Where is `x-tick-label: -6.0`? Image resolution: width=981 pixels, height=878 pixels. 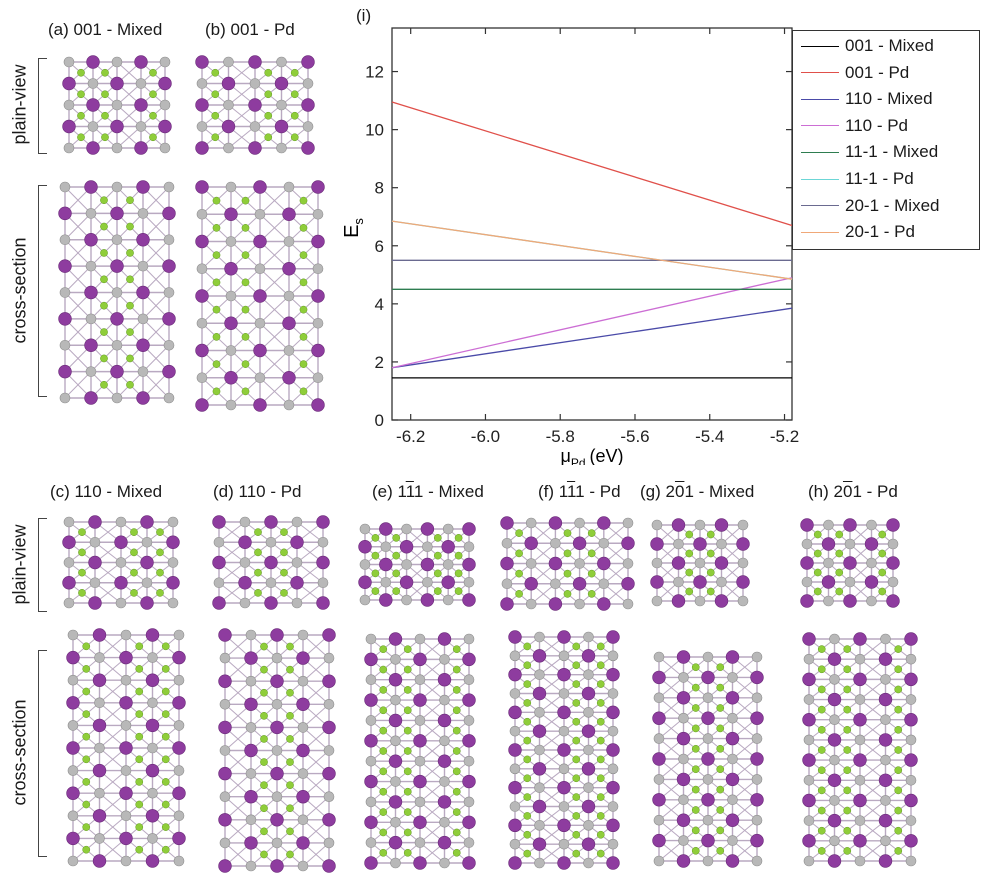 x-tick-label: -6.0 is located at coordinates (485, 436).